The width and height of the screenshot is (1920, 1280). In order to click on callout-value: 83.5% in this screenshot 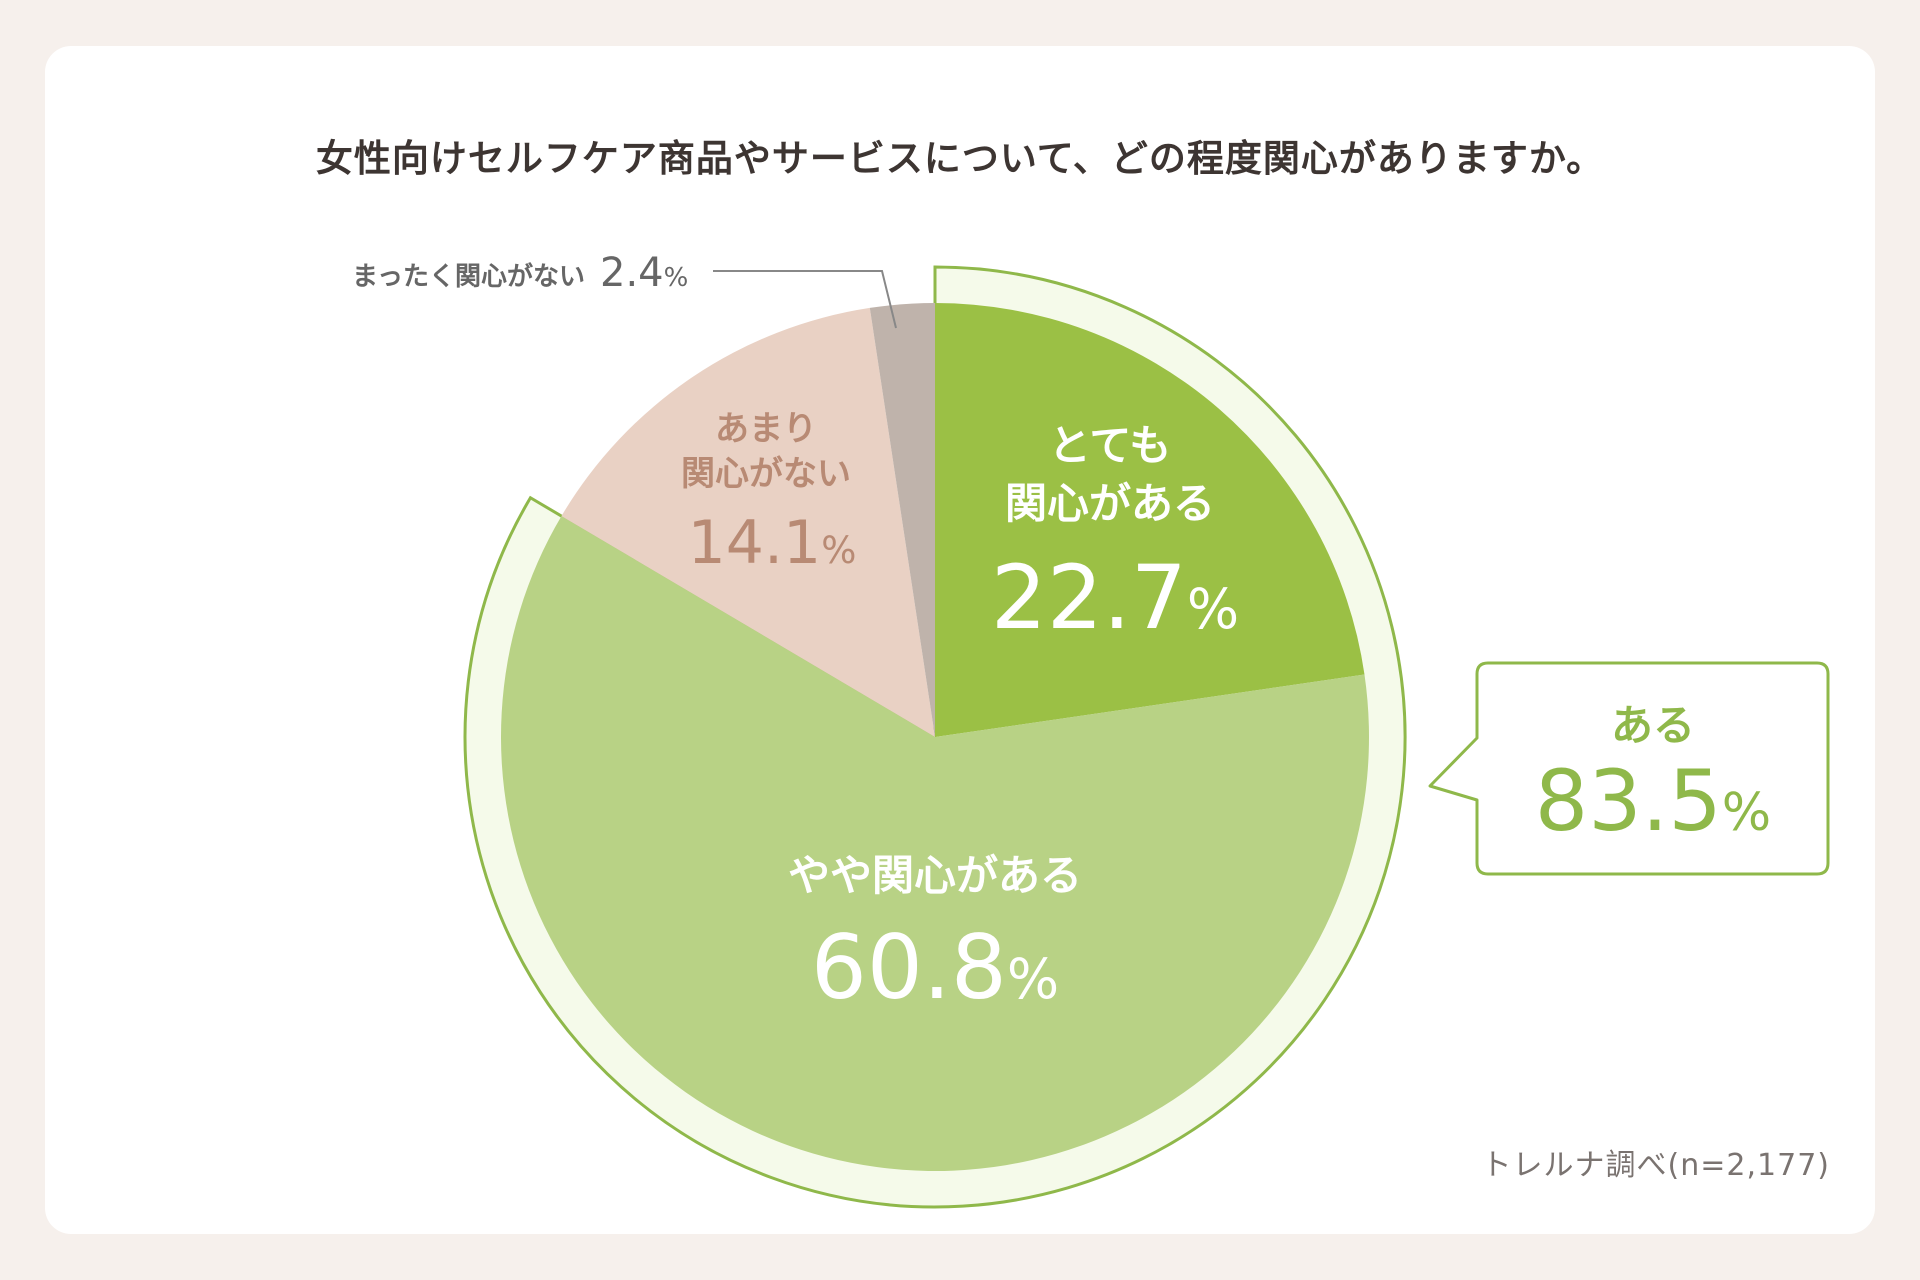, I will do `click(1653, 801)`.